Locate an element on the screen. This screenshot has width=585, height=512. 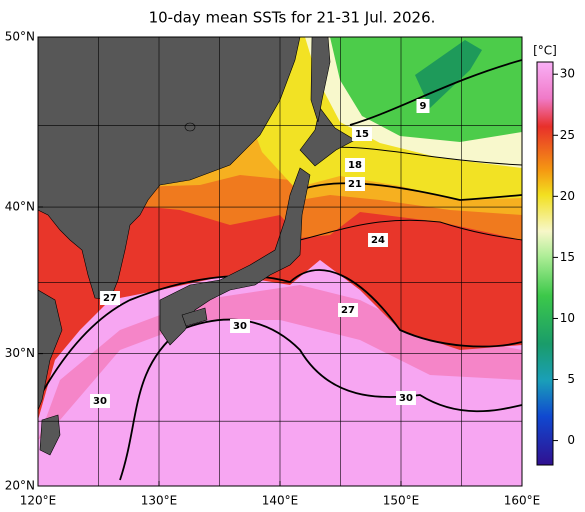
colorbar-label: 0 is located at coordinates (571, 440).